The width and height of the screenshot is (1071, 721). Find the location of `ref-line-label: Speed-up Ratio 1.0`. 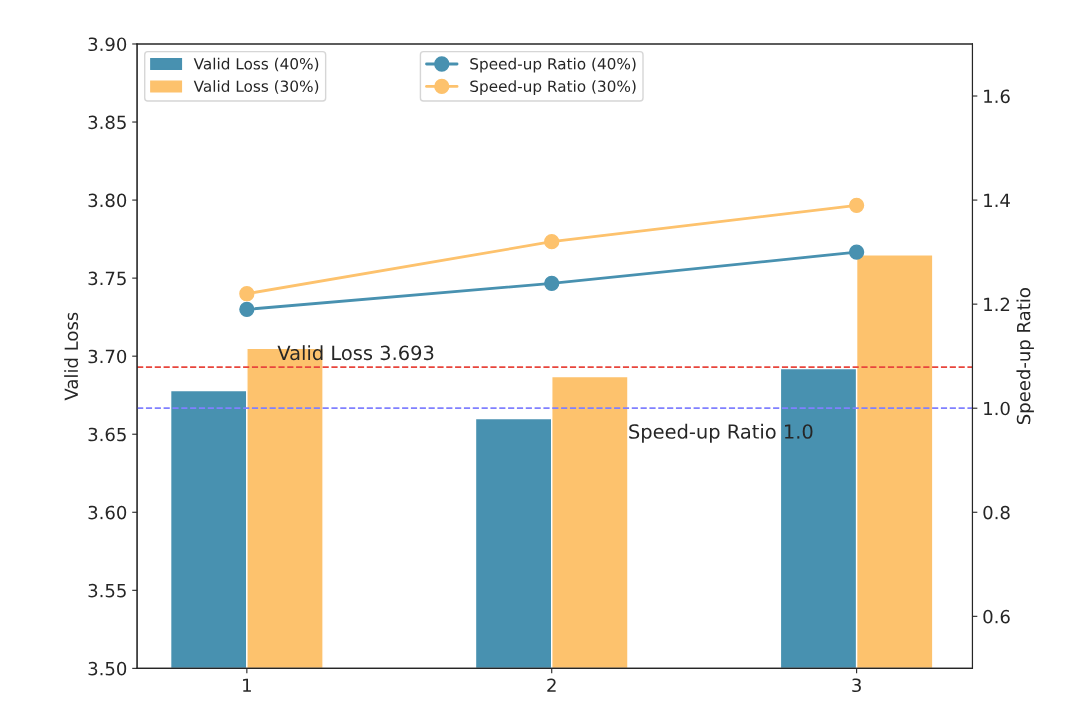

ref-line-label: Speed-up Ratio 1.0 is located at coordinates (721, 433).